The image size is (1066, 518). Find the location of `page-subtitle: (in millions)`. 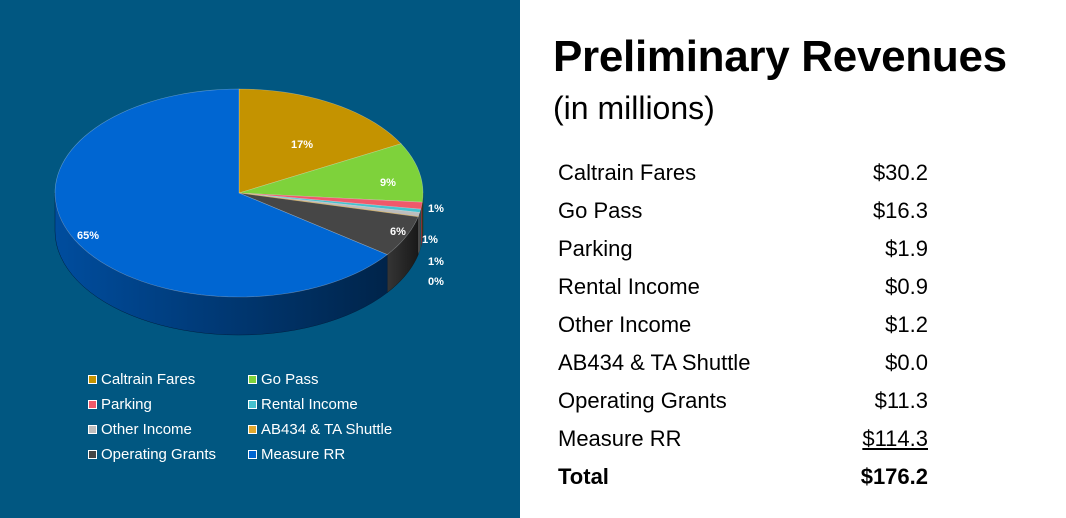

page-subtitle: (in millions) is located at coordinates (634, 108).